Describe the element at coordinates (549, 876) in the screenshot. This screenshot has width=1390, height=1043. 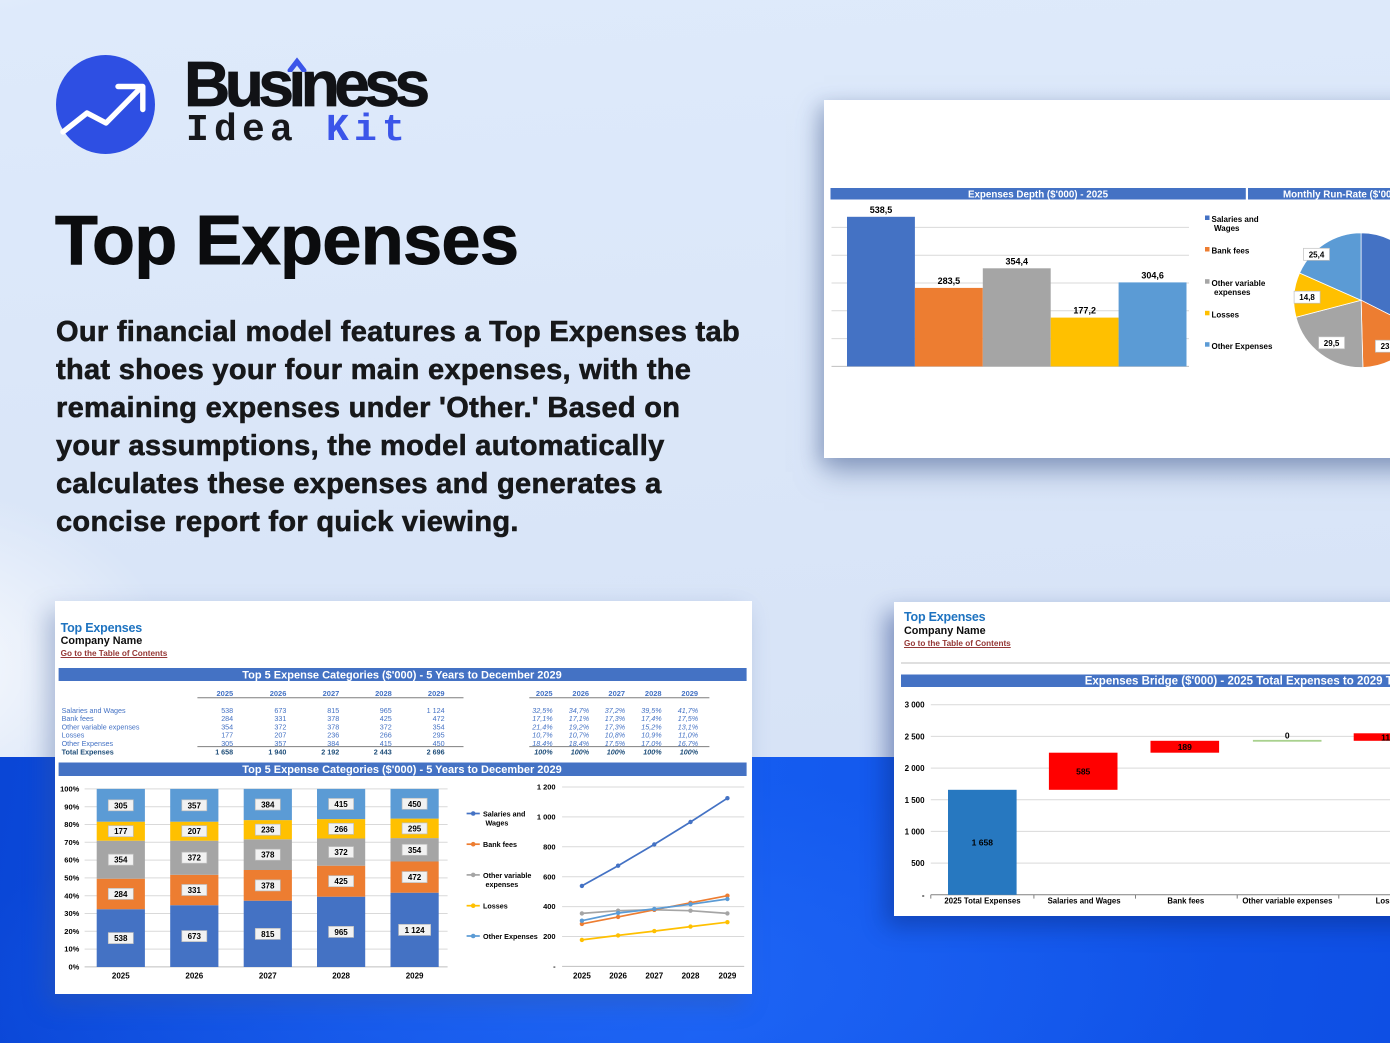
I see `svg-text: 600` at that location.